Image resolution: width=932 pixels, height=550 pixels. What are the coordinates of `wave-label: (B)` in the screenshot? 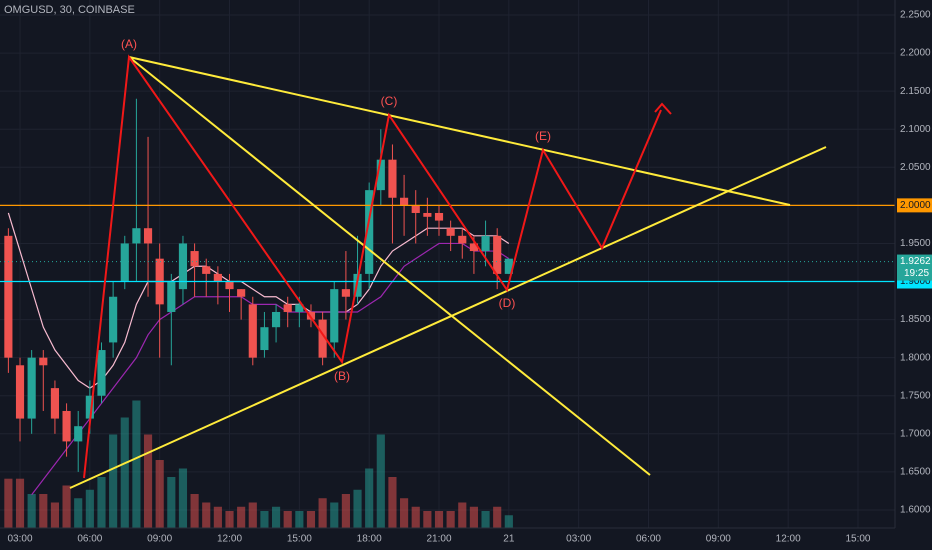 It's located at (342, 376).